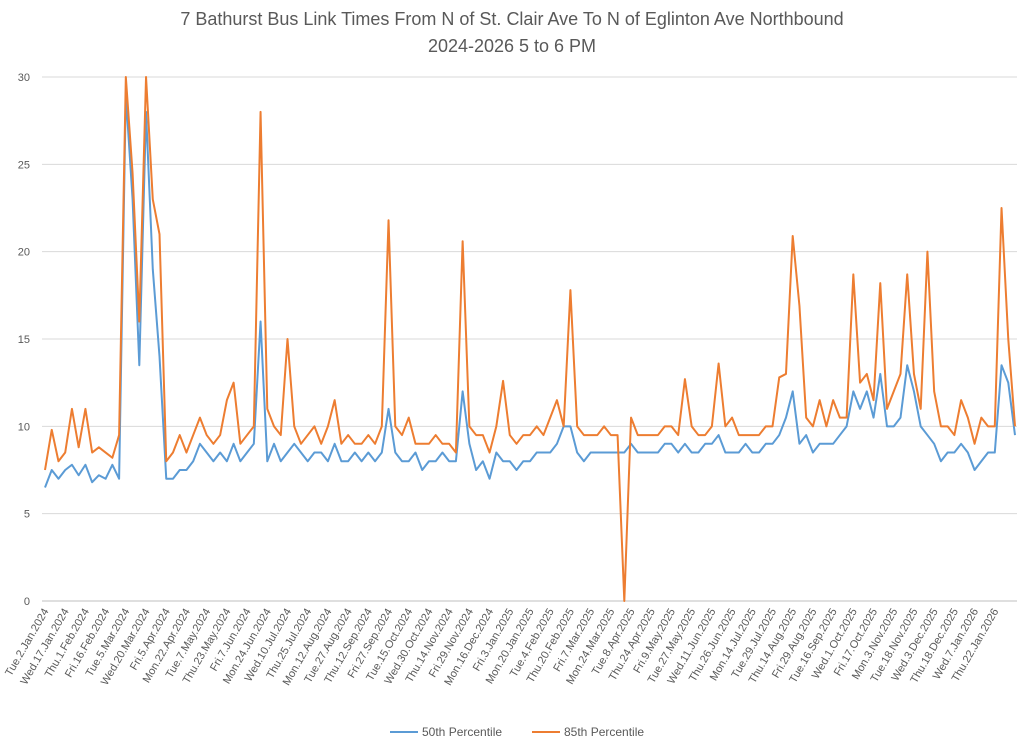 This screenshot has height=752, width=1024. Describe the element at coordinates (27, 515) in the screenshot. I see `y-tick-label: 5` at that location.